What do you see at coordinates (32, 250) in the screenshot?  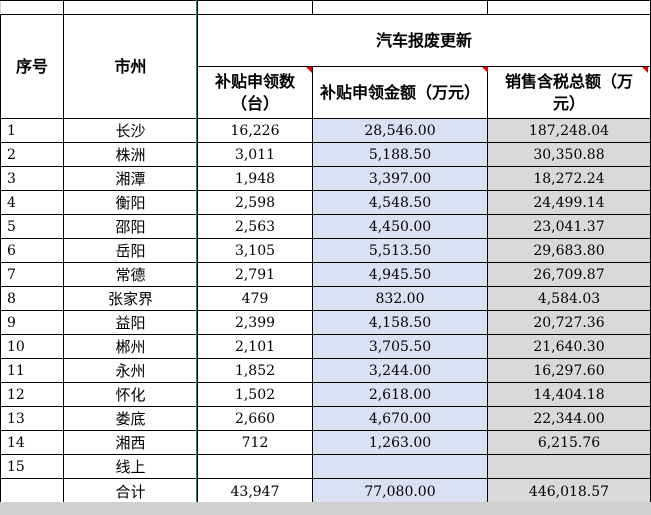 I see `seq-cell: 6` at bounding box center [32, 250].